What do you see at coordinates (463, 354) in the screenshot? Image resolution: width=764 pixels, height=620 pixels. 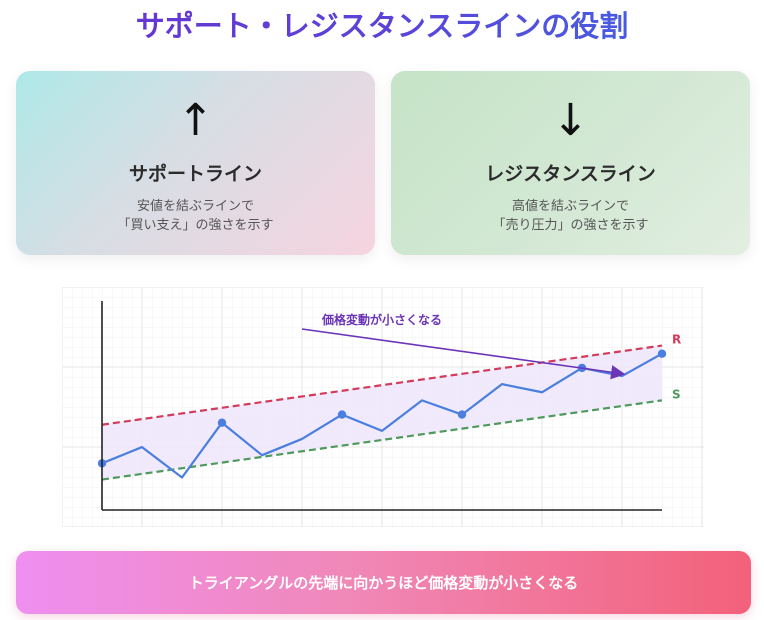 I see `annotation-arrow` at bounding box center [463, 354].